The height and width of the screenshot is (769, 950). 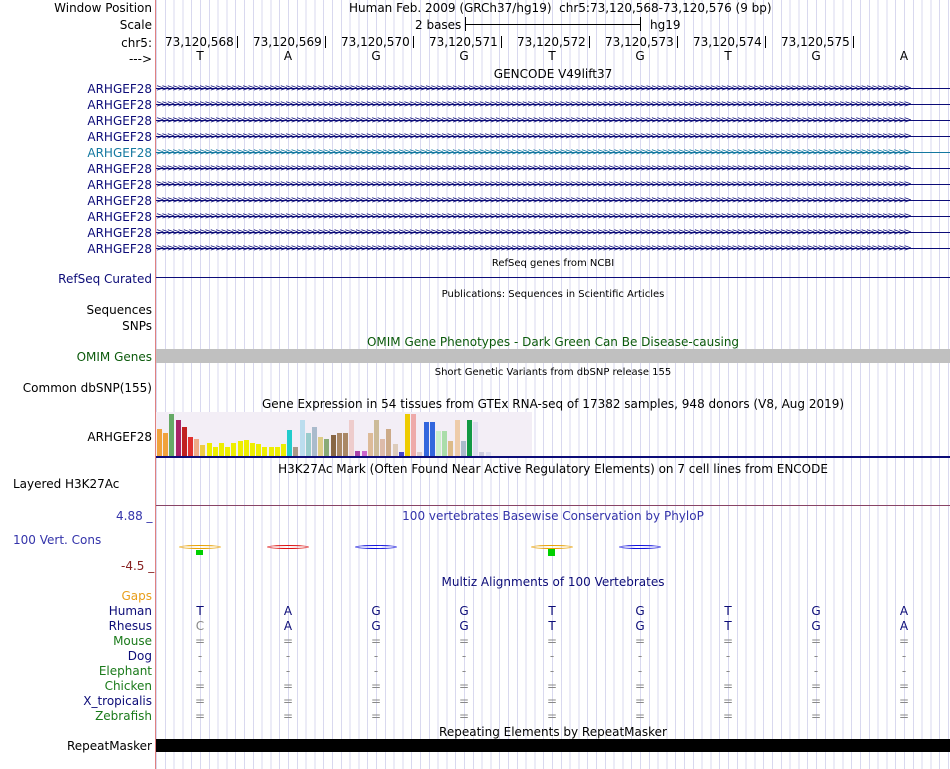 I want to click on h3k27ac-label: Layered H3K27Ac, so click(x=66, y=484).